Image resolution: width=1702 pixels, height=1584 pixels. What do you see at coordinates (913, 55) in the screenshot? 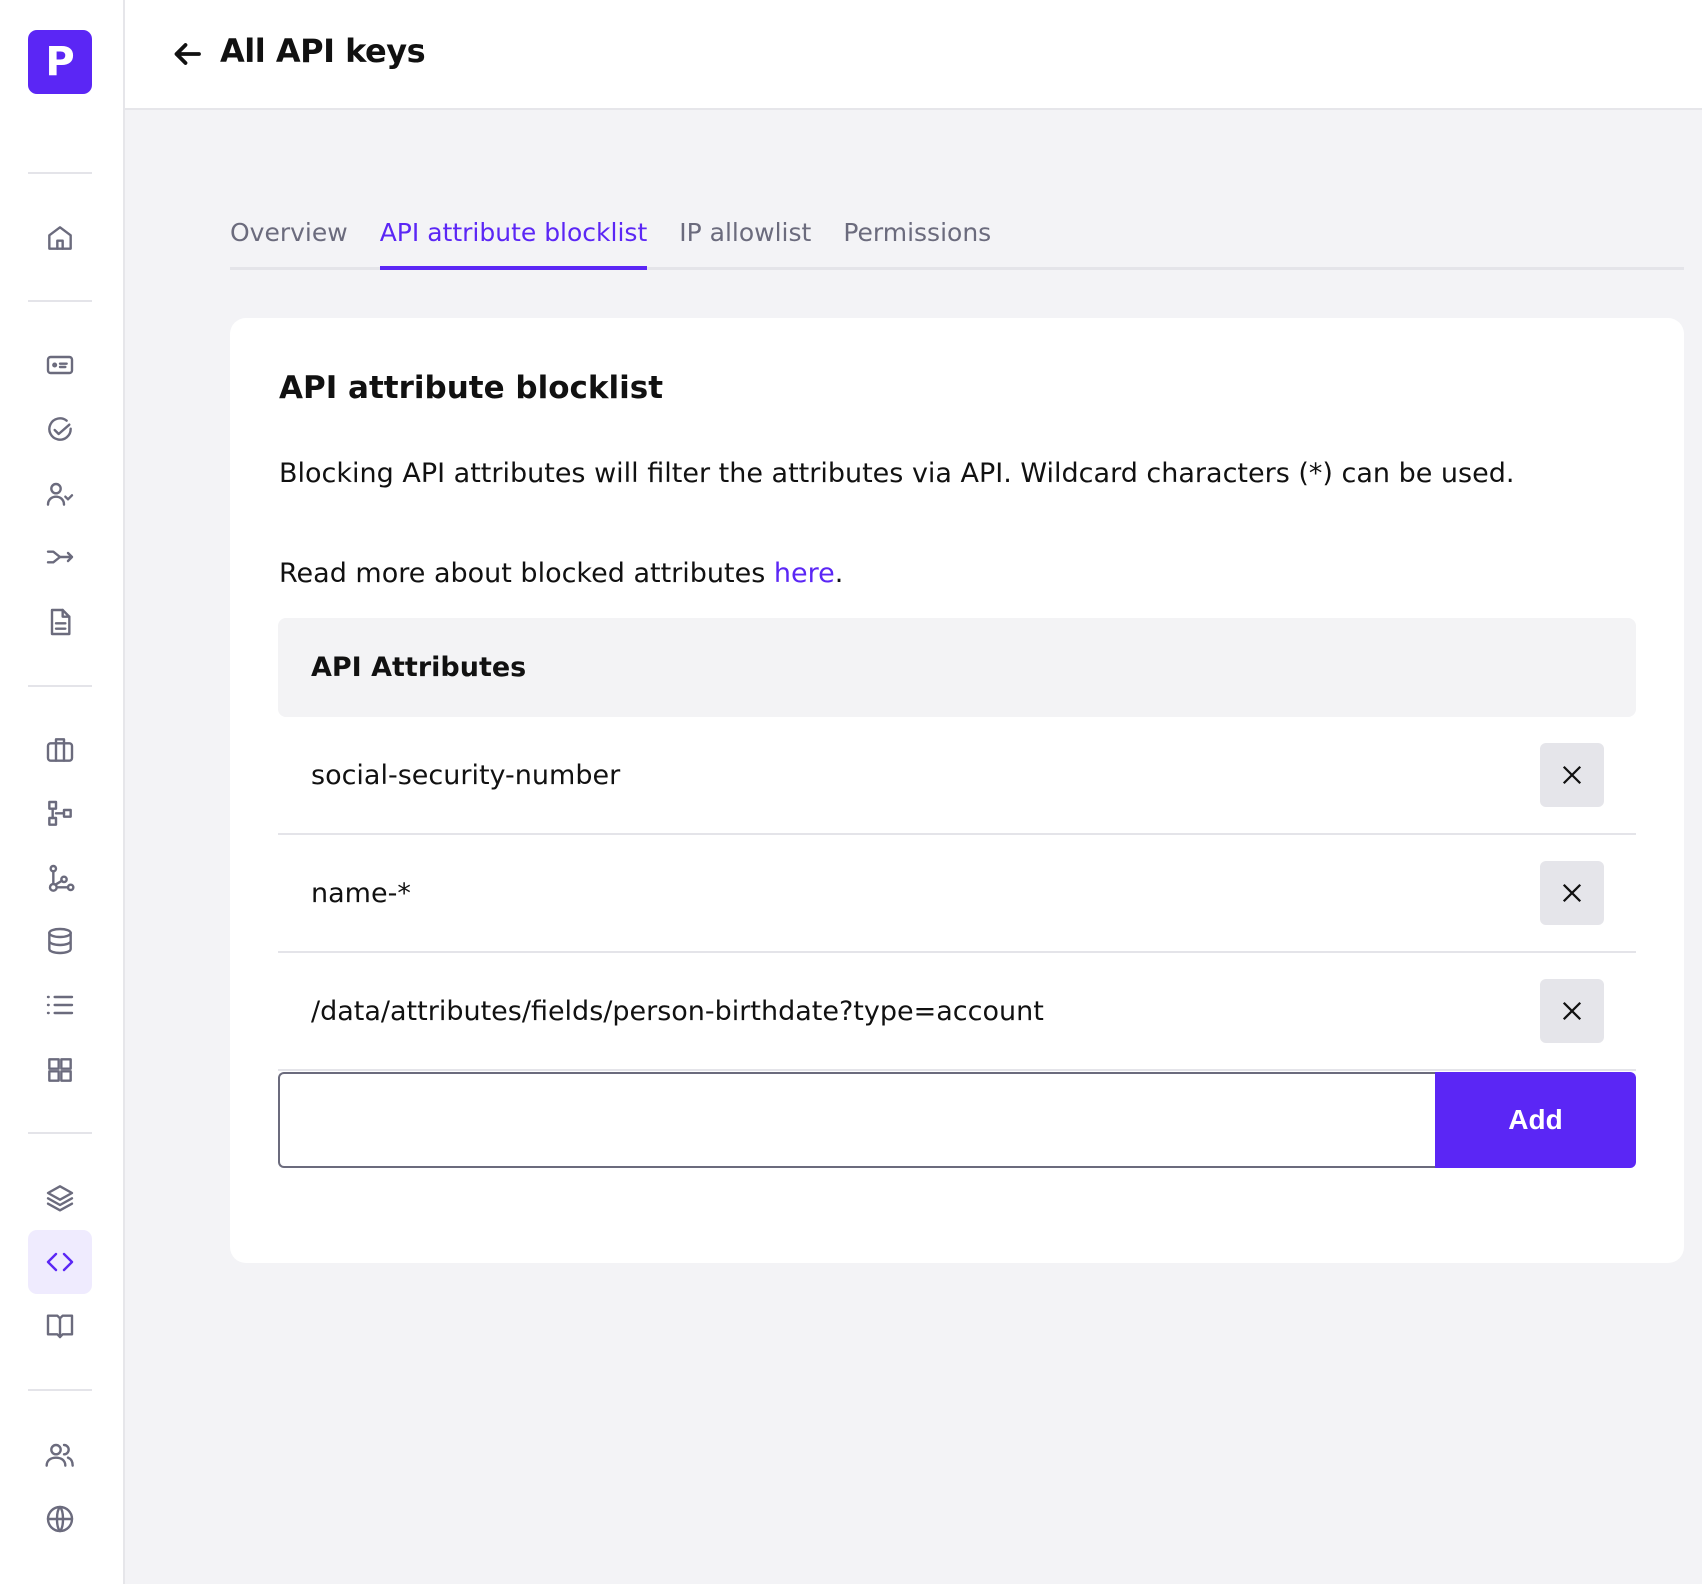
I see `header: All API keys` at bounding box center [913, 55].